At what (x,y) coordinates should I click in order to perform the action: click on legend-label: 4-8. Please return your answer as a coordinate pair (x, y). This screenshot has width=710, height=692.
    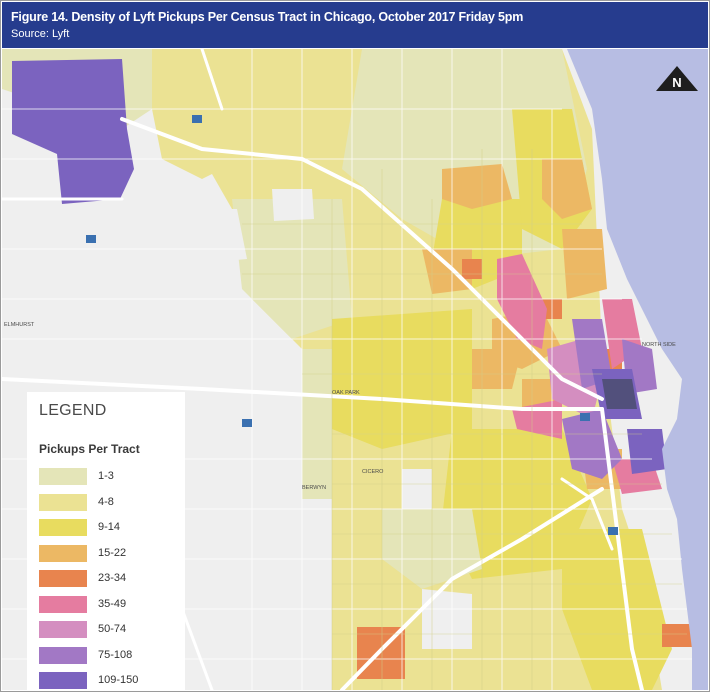
    Looking at the image, I should click on (106, 501).